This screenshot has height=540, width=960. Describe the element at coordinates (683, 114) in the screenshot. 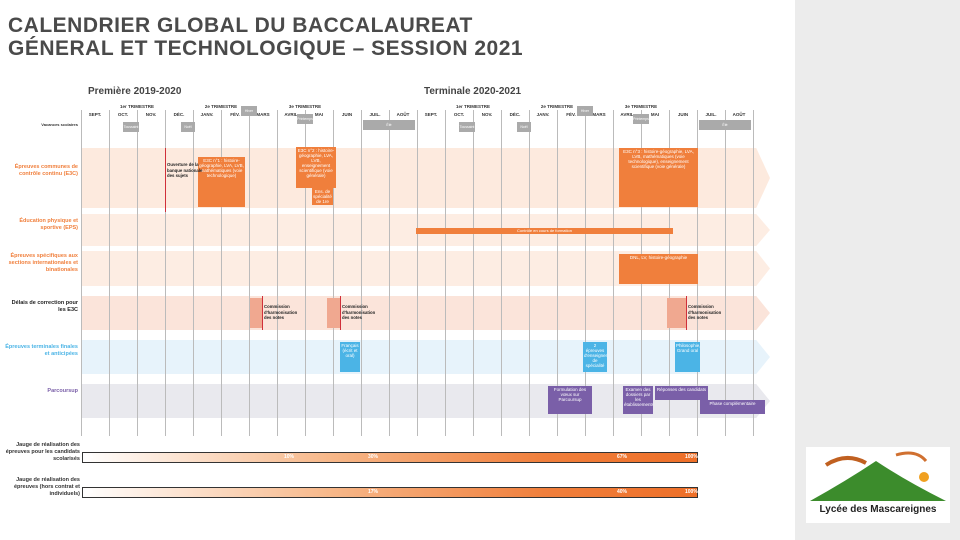

I see `month-label: JUIN` at that location.